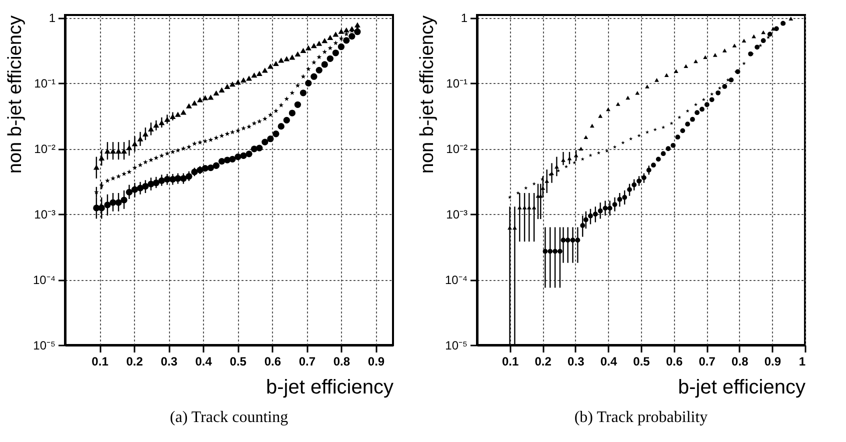  What do you see at coordinates (802, 361) in the screenshot?
I see `x-tick-label: 1` at bounding box center [802, 361].